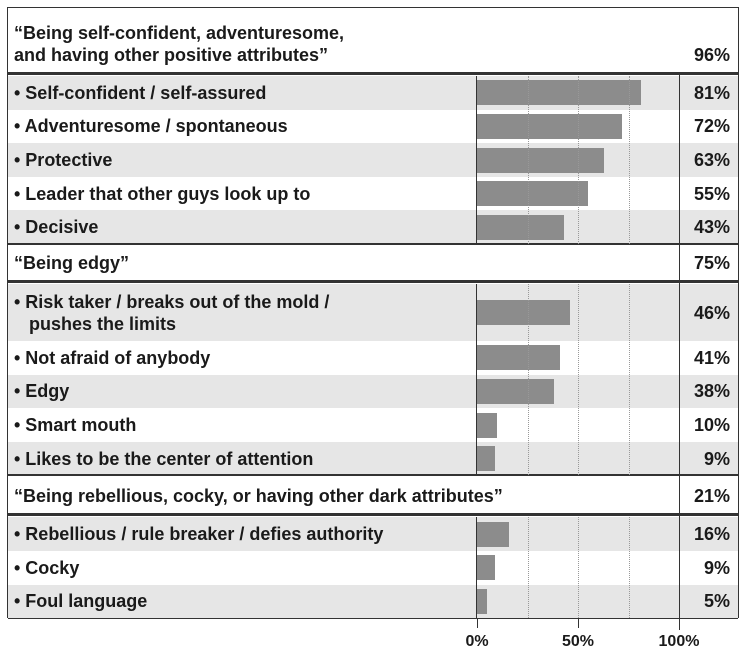 The height and width of the screenshot is (649, 741). I want to click on x-tick-label: 100%, so click(679, 641).